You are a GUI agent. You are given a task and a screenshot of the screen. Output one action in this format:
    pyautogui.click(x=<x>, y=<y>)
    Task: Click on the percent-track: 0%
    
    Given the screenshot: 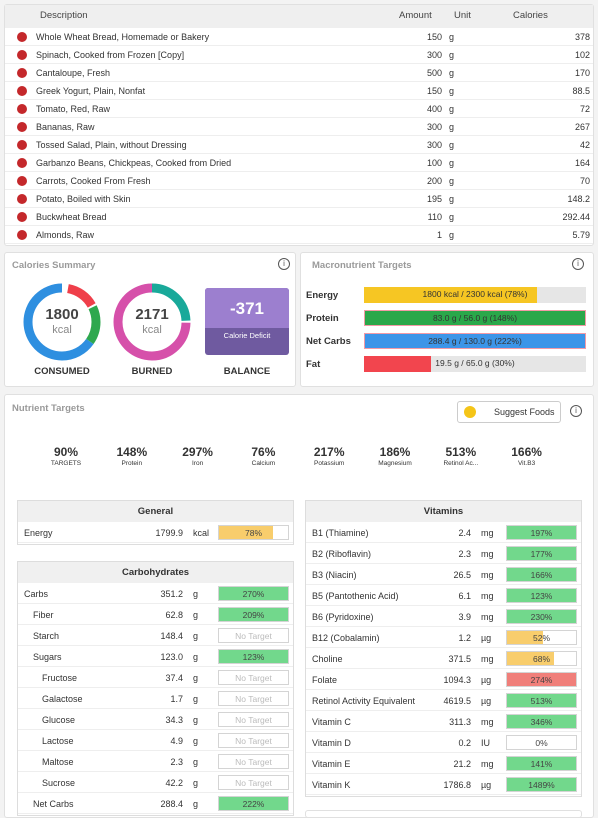 What is the action you would take?
    pyautogui.click(x=541, y=742)
    